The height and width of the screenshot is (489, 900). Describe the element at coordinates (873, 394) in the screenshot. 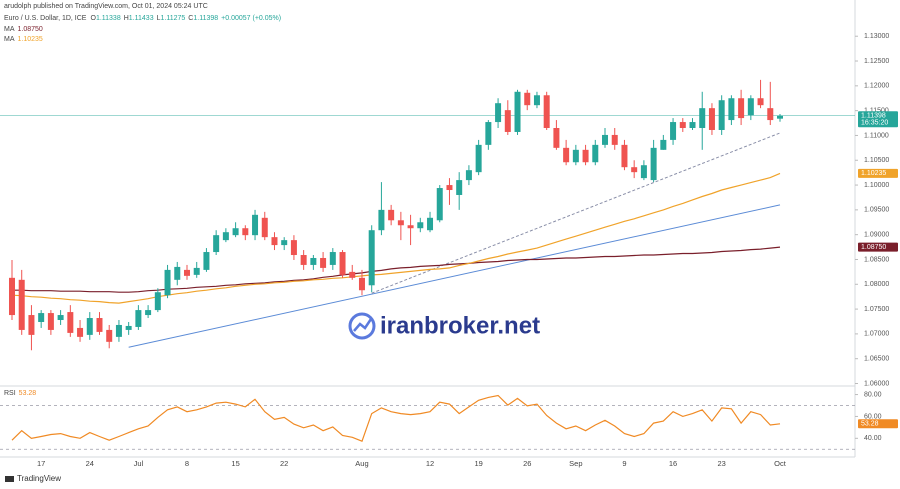

I see `y-tick-label: 80.00` at that location.